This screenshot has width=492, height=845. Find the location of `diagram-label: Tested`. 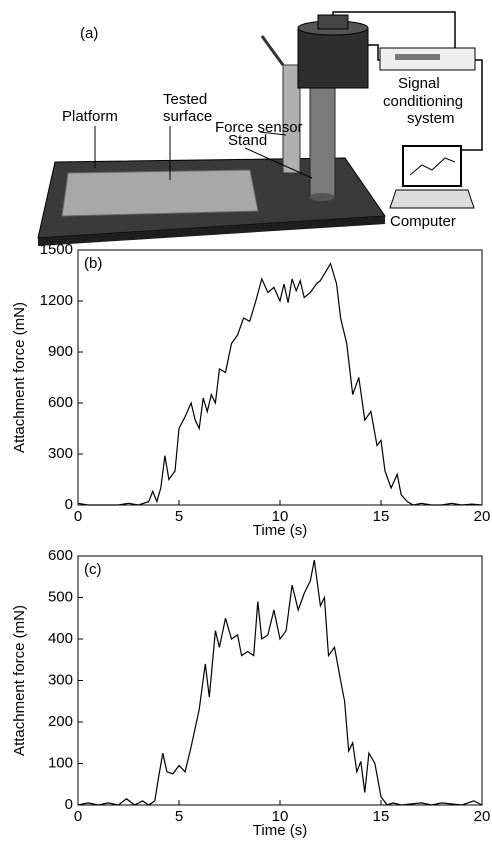

diagram-label: Tested is located at coordinates (185, 99).